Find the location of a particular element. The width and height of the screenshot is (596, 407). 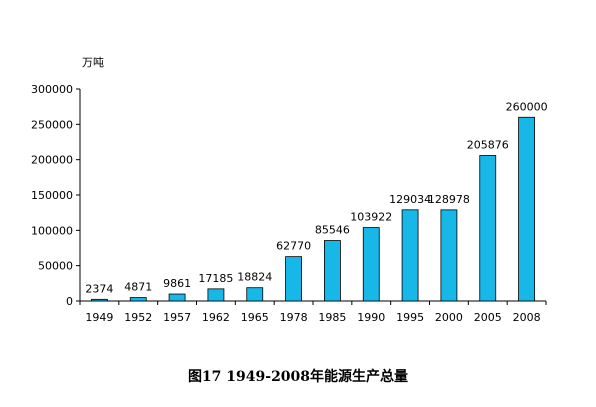

x-tick-label: 1957 is located at coordinates (177, 317).